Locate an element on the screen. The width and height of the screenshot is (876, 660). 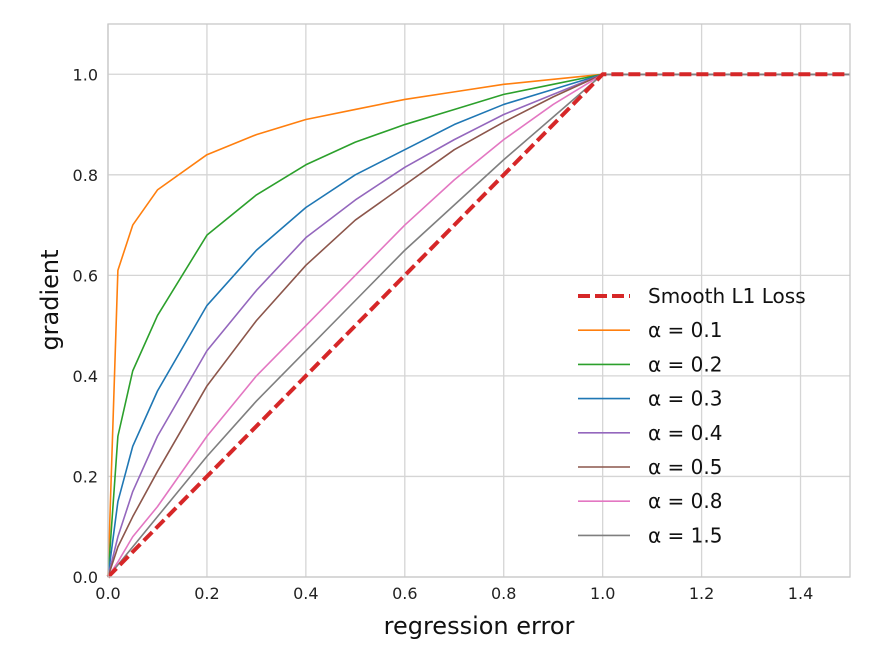
x-tick-label: 1.4 is located at coordinates (800, 593).